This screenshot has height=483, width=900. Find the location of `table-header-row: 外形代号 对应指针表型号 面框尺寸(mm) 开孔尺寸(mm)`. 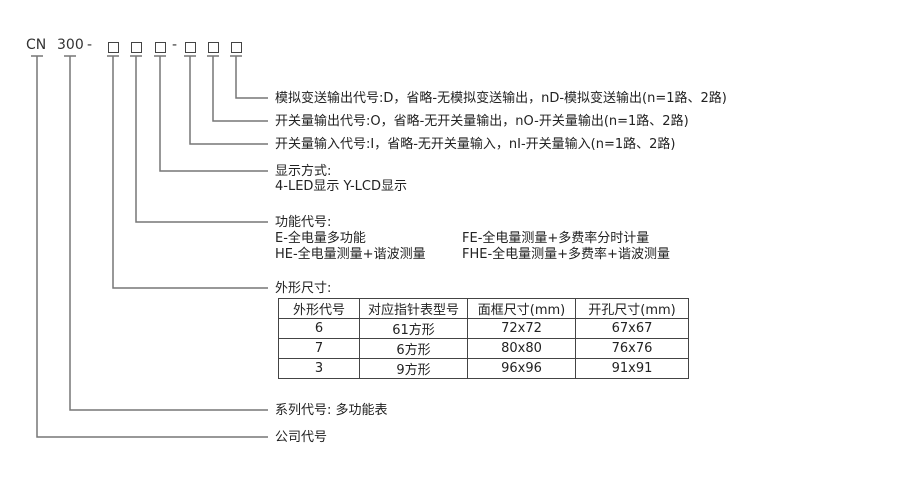

table-header-row: 外形代号 对应指针表型号 面框尺寸(mm) 开孔尺寸(mm) is located at coordinates (483, 308).